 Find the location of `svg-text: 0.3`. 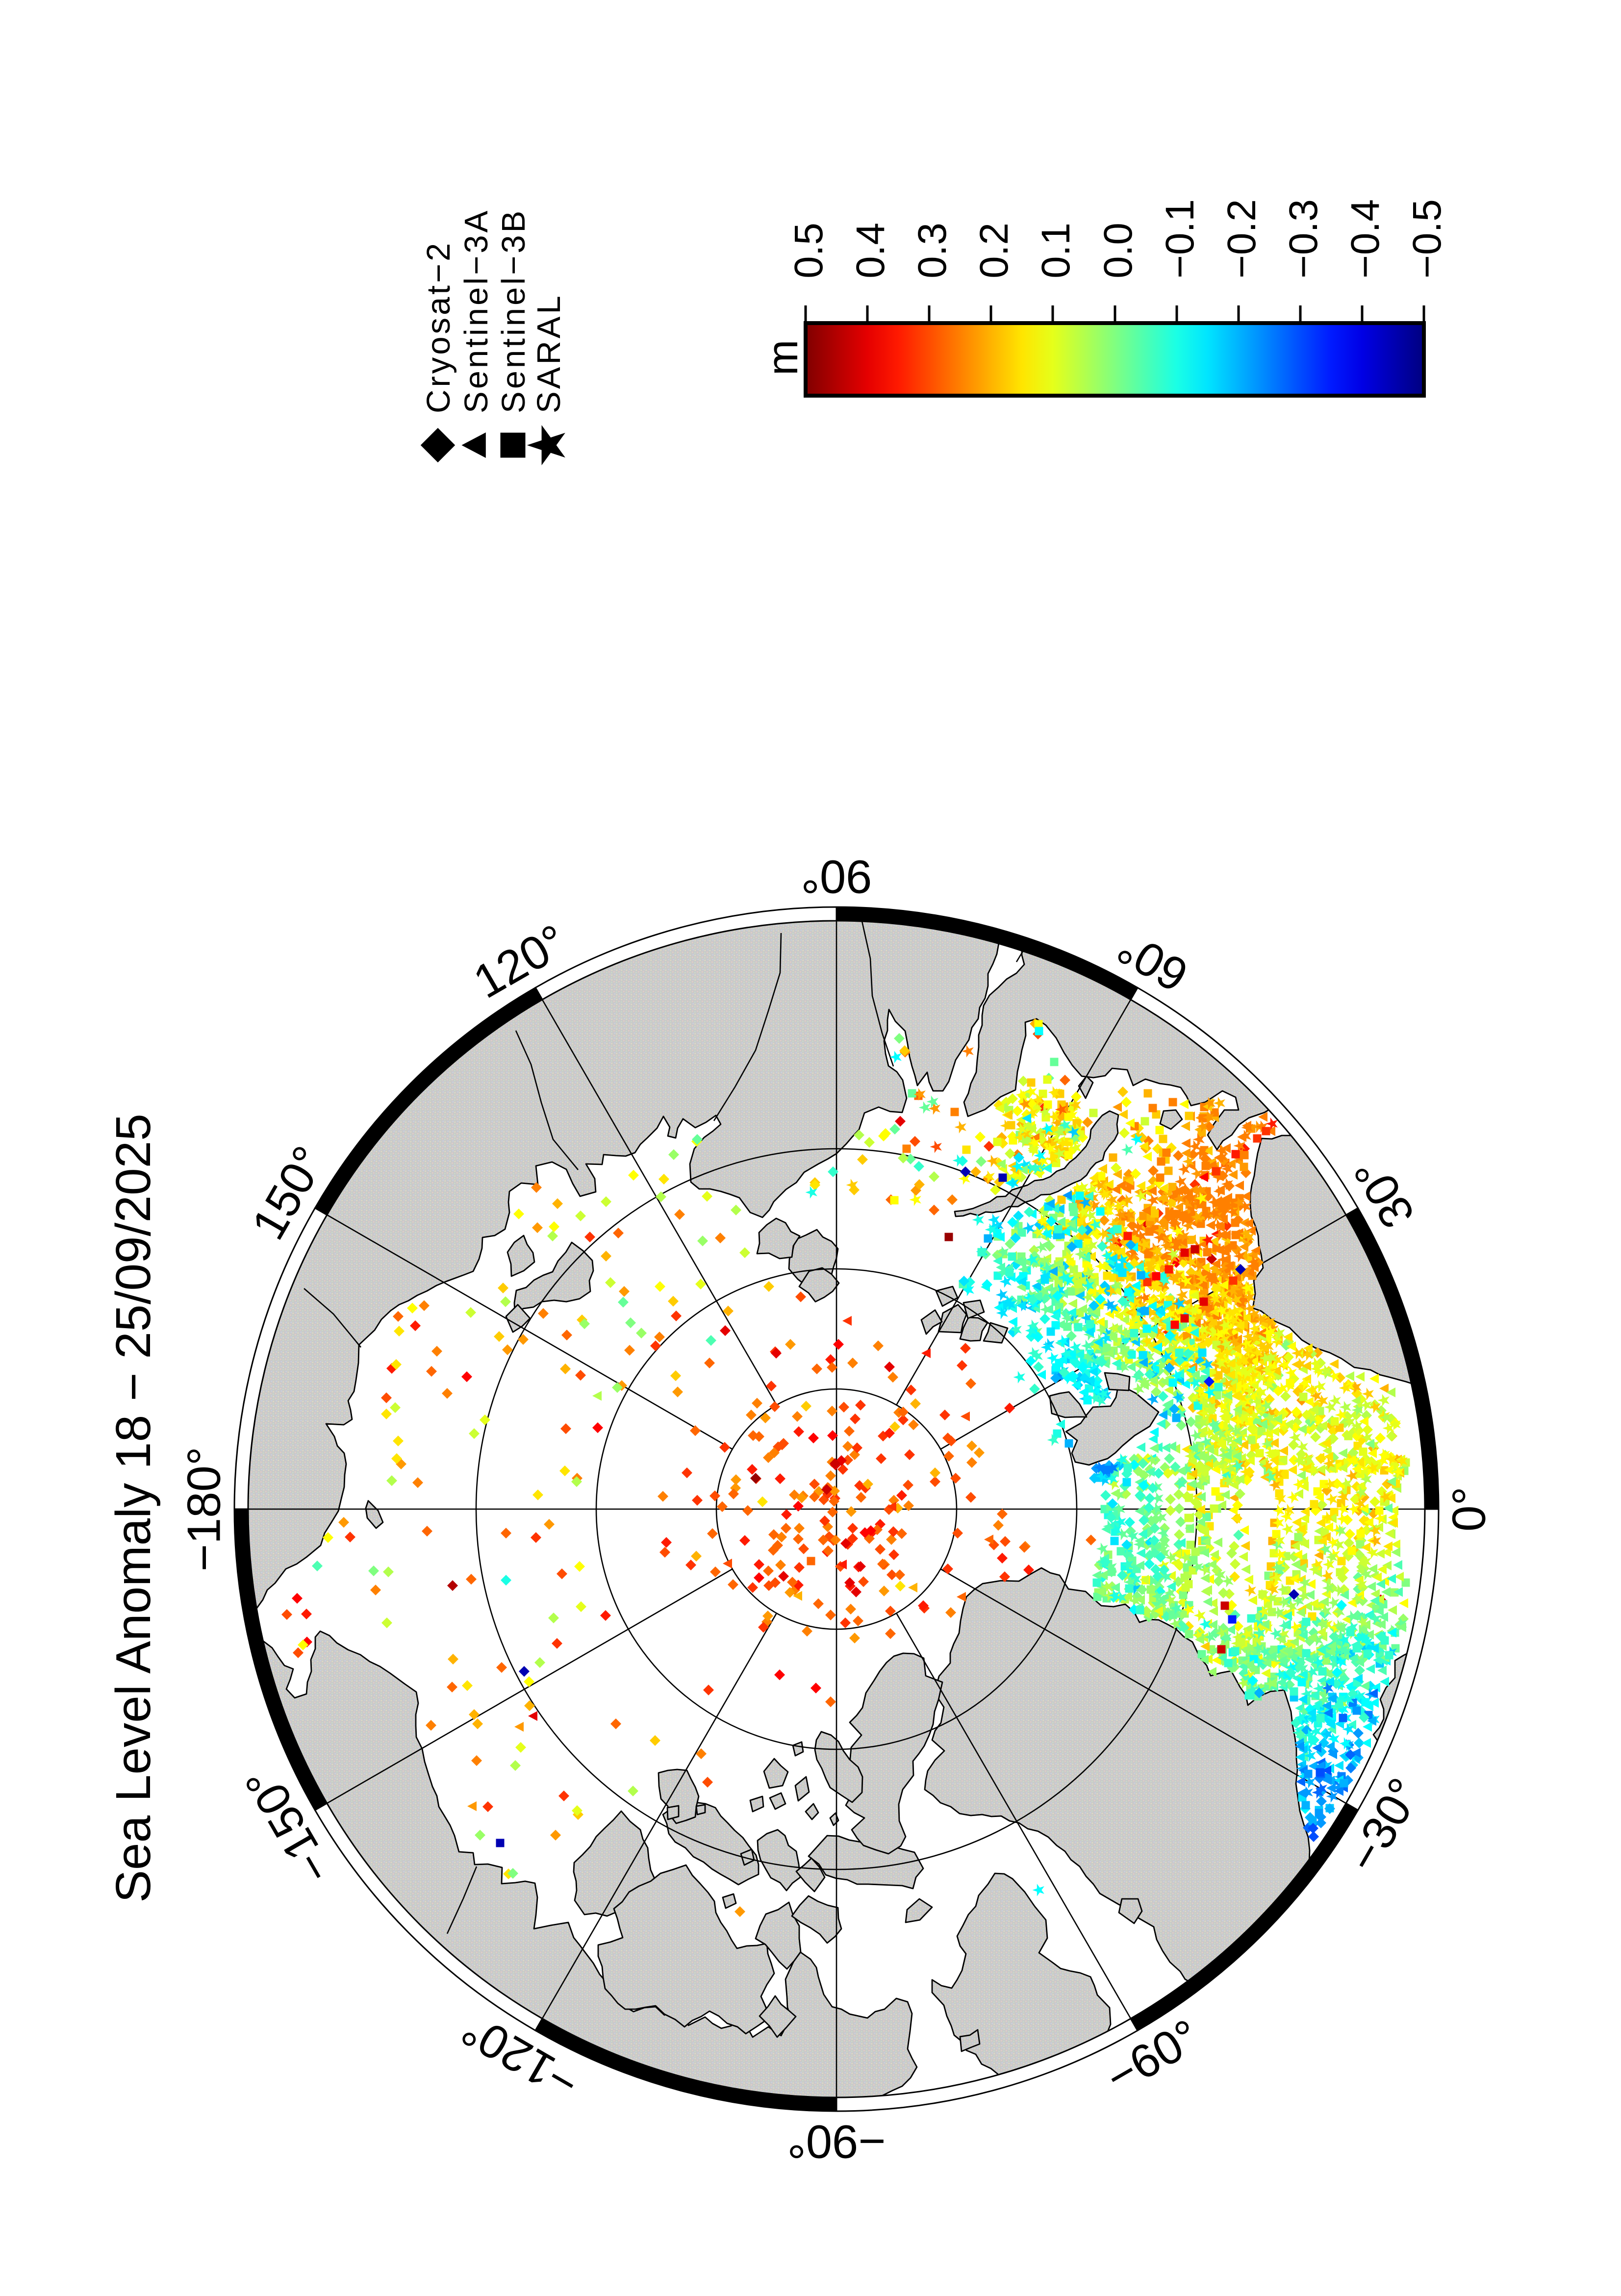

svg-text: 0.3 is located at coordinates (932, 250).